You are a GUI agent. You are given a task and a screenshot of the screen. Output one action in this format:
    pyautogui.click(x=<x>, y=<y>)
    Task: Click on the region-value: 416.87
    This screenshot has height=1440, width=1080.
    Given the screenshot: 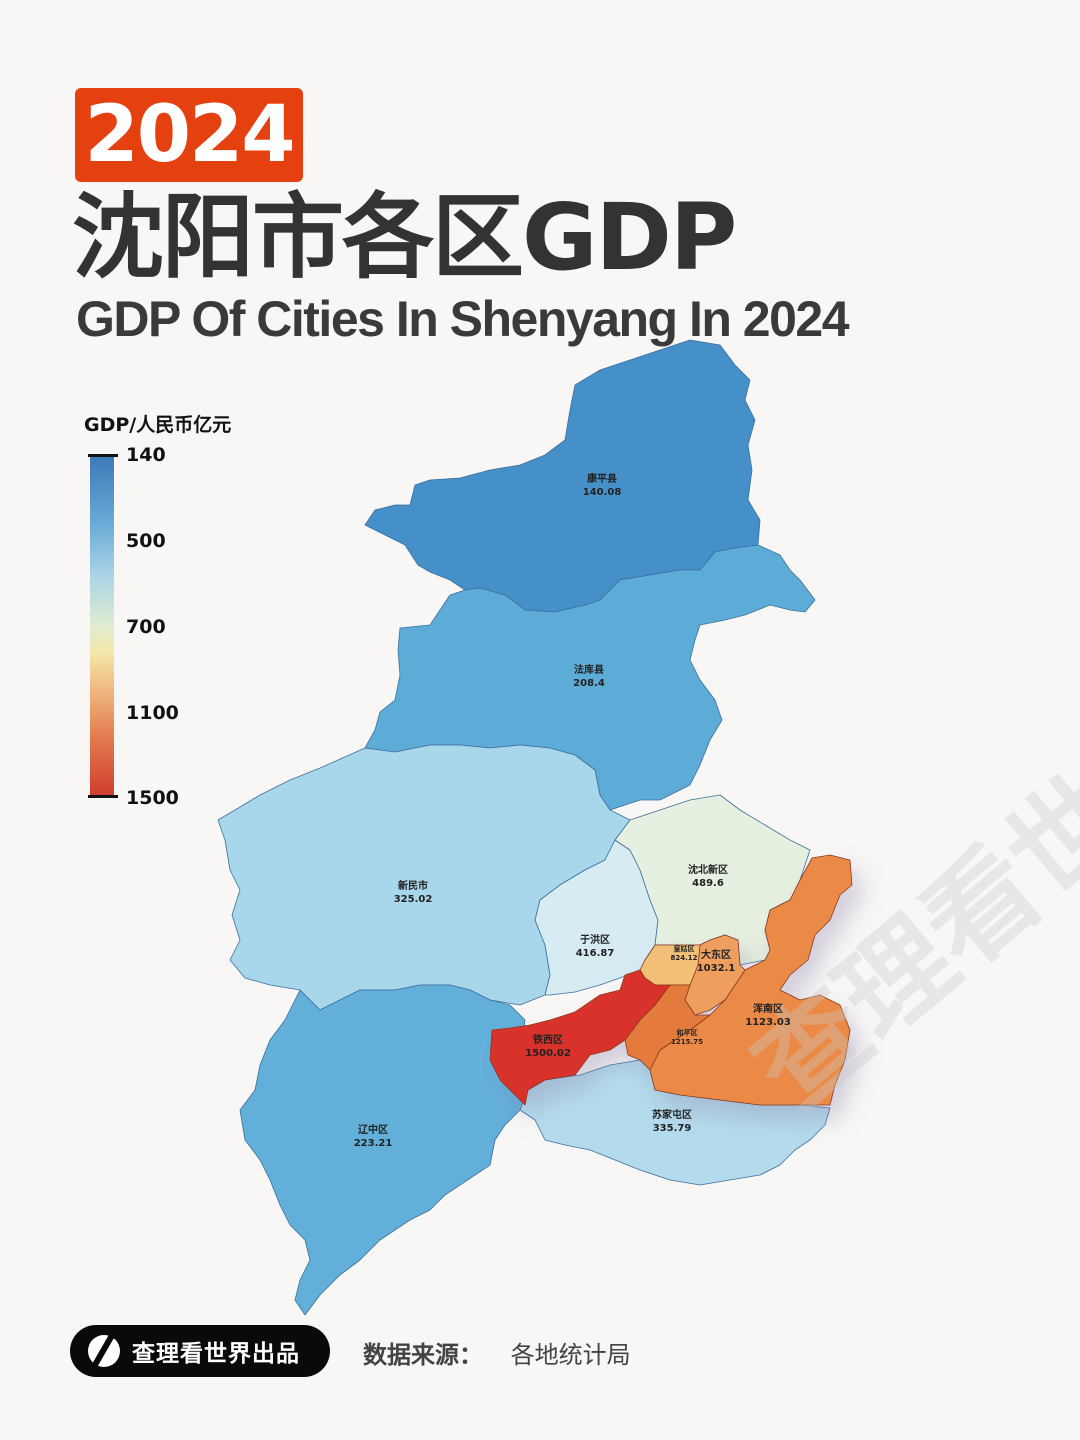 What is the action you would take?
    pyautogui.click(x=595, y=953)
    